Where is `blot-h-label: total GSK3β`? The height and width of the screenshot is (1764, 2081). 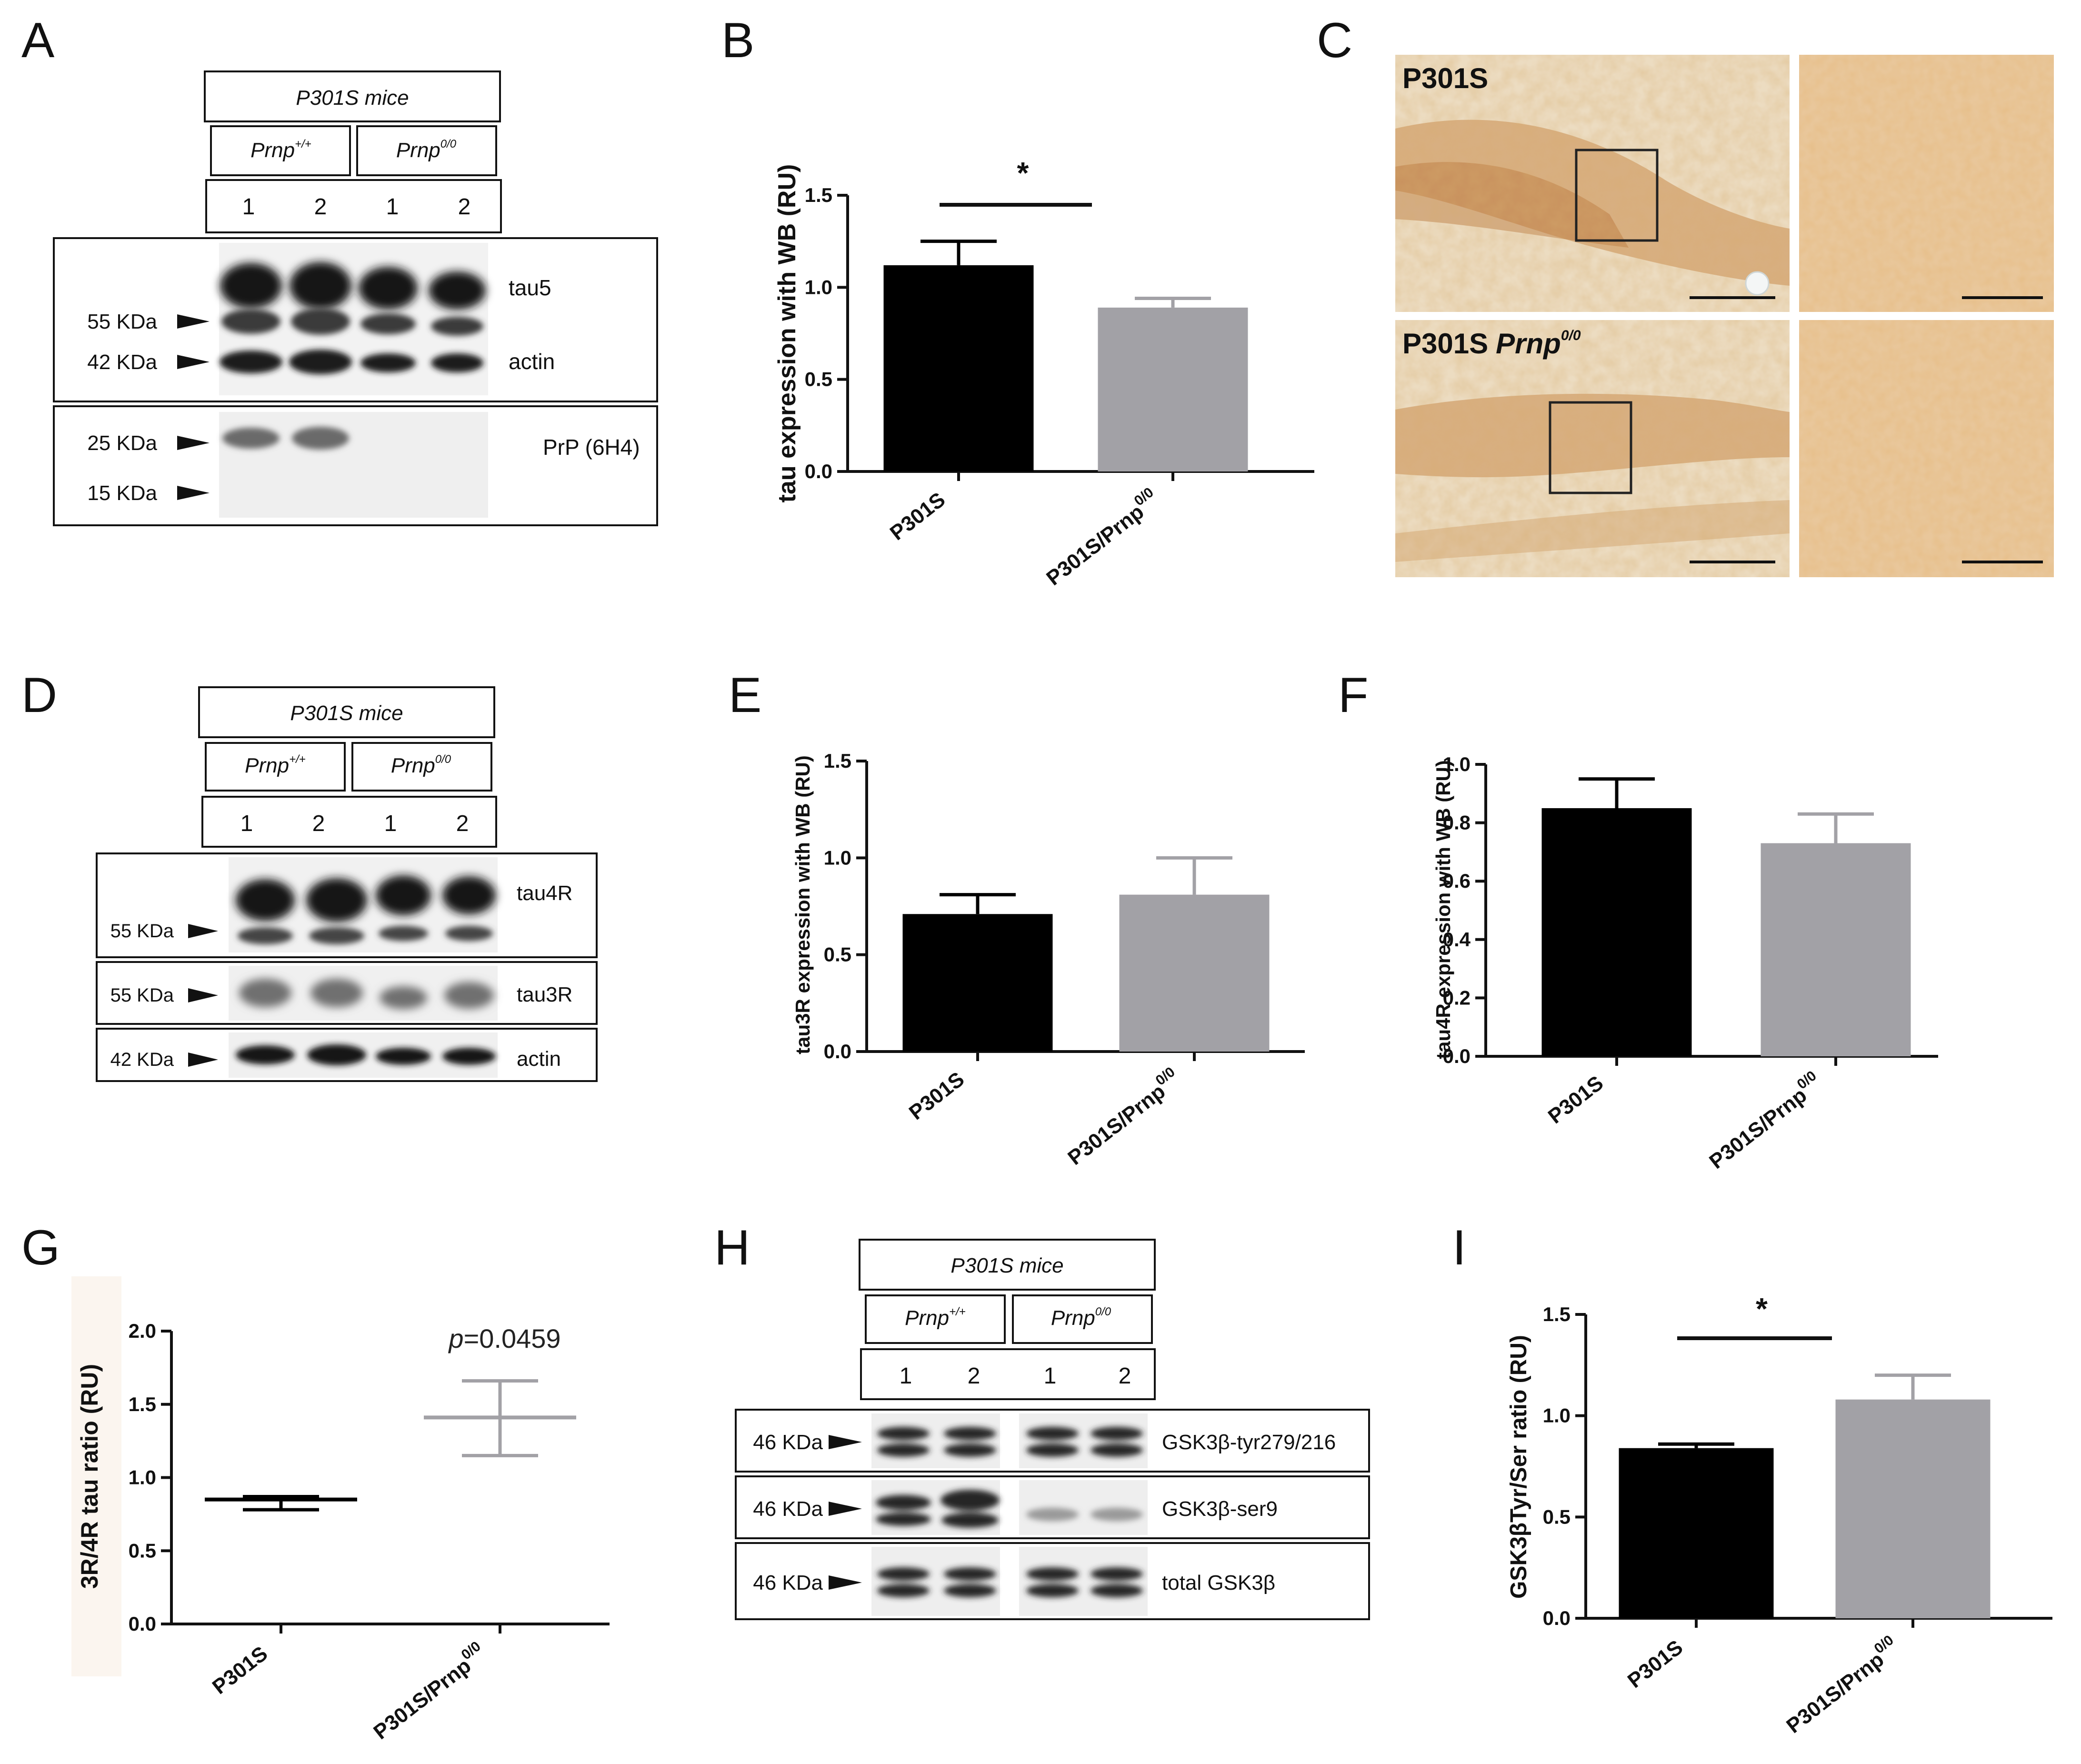
blot-h-label: total GSK3β is located at coordinates (1218, 1582).